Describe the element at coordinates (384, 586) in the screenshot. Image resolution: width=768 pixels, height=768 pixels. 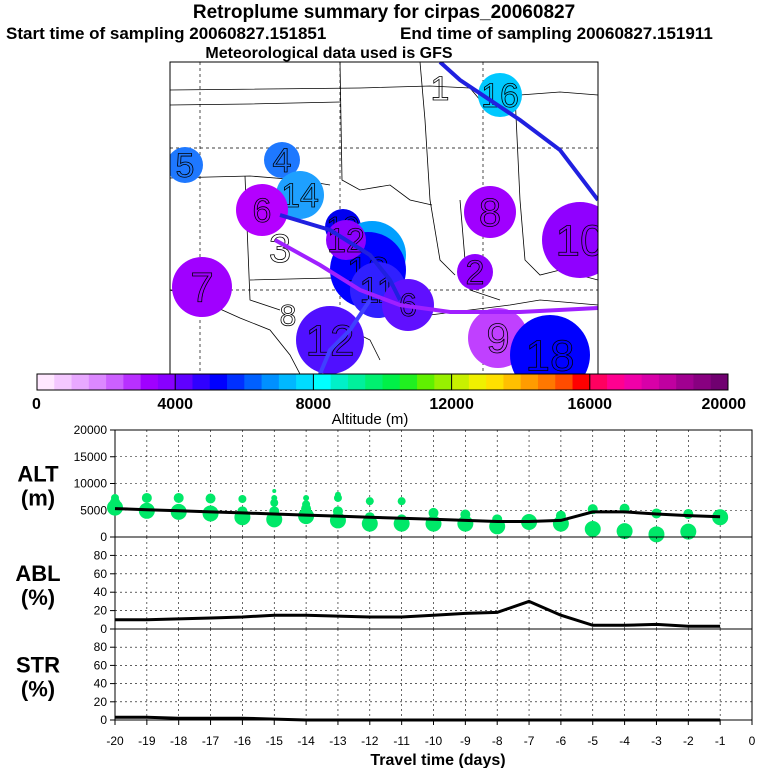
I see `abl-panel: 0 20 40 60 80 ABL(%)` at that location.